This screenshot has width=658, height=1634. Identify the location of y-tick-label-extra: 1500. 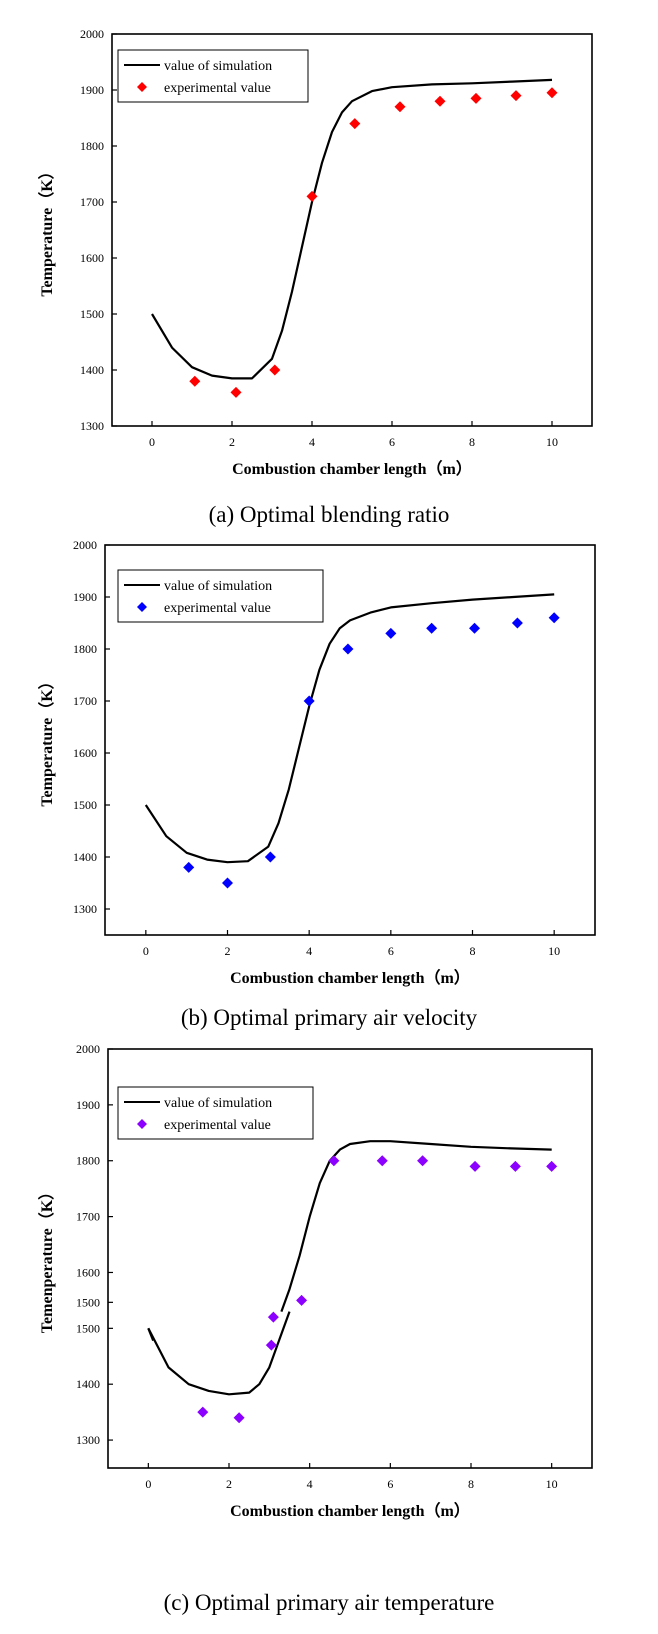
(88, 1302).